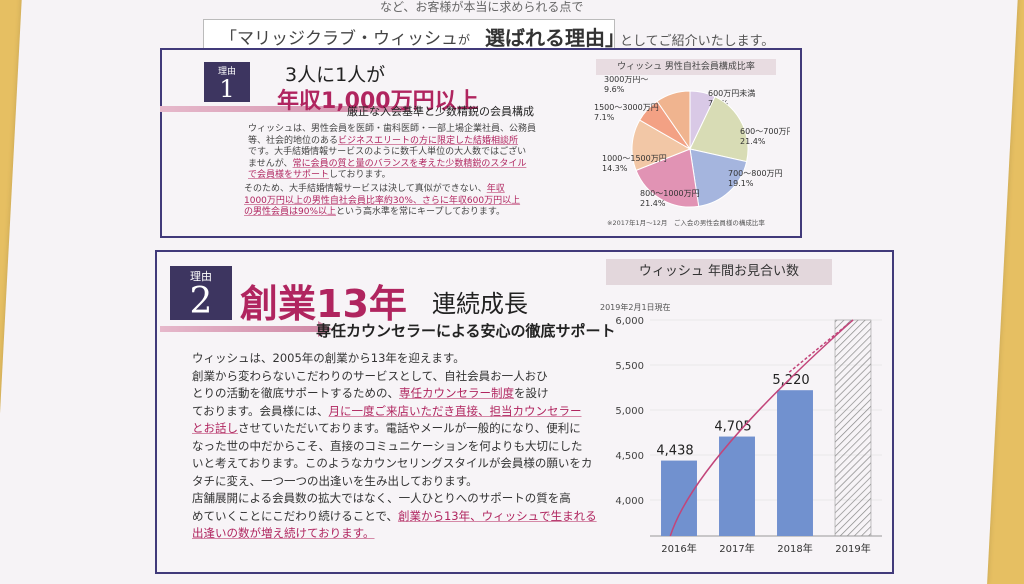  What do you see at coordinates (615, 168) in the screenshot?
I see `pie-slice-value: 14.3%` at bounding box center [615, 168].